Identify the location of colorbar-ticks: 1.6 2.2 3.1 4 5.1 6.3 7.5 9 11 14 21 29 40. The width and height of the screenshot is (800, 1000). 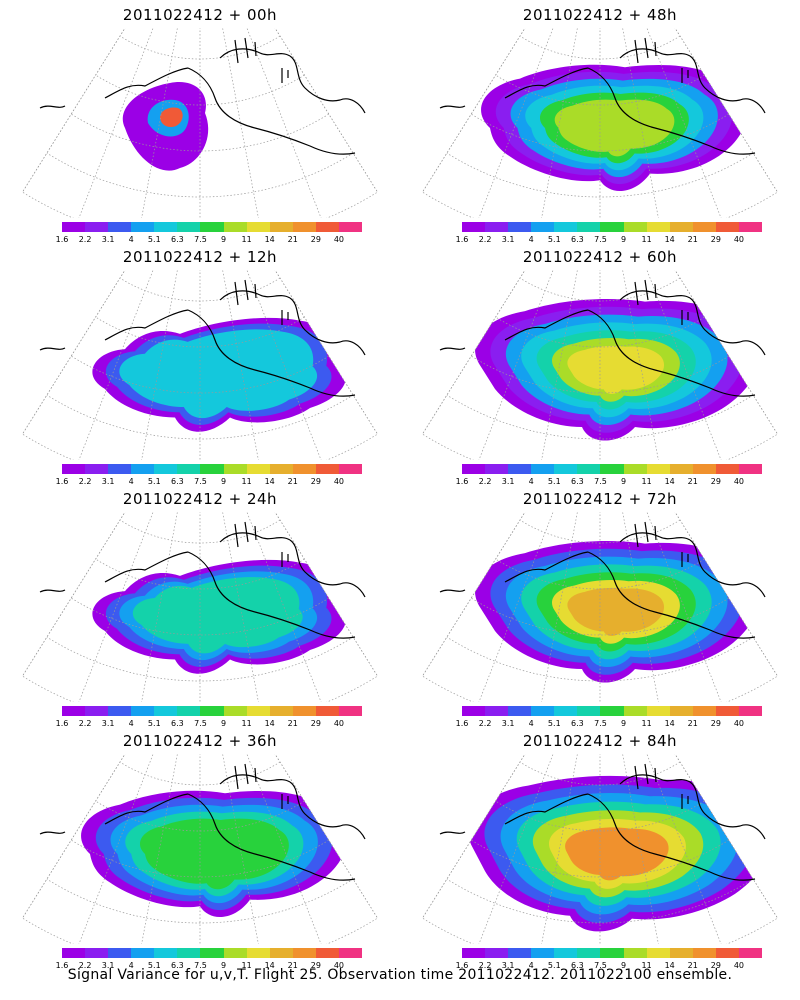
(212, 482).